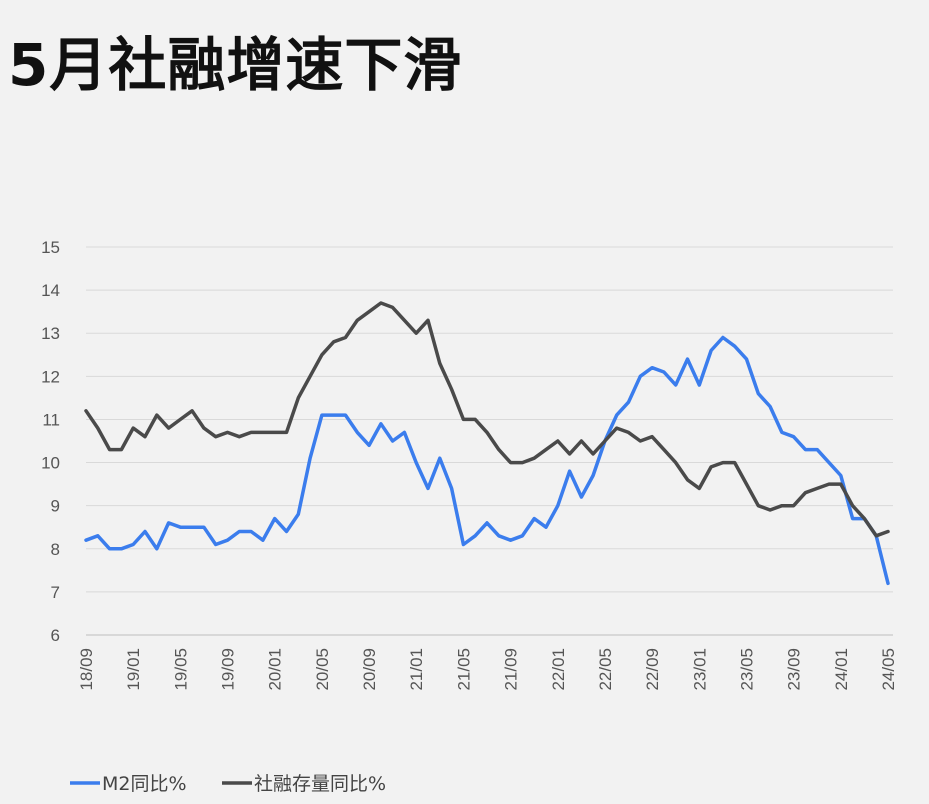 This screenshot has height=804, width=929. What do you see at coordinates (841, 669) in the screenshot?
I see `x-tick-label: 24/01` at bounding box center [841, 669].